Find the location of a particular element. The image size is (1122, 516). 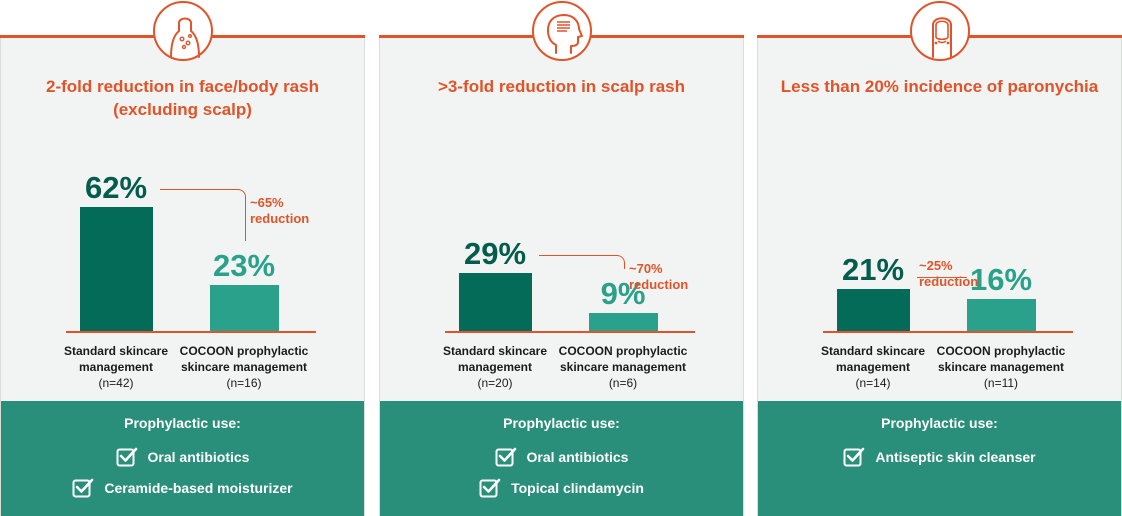

reduction-line-1: ~25% reduction is located at coordinates (949, 273).